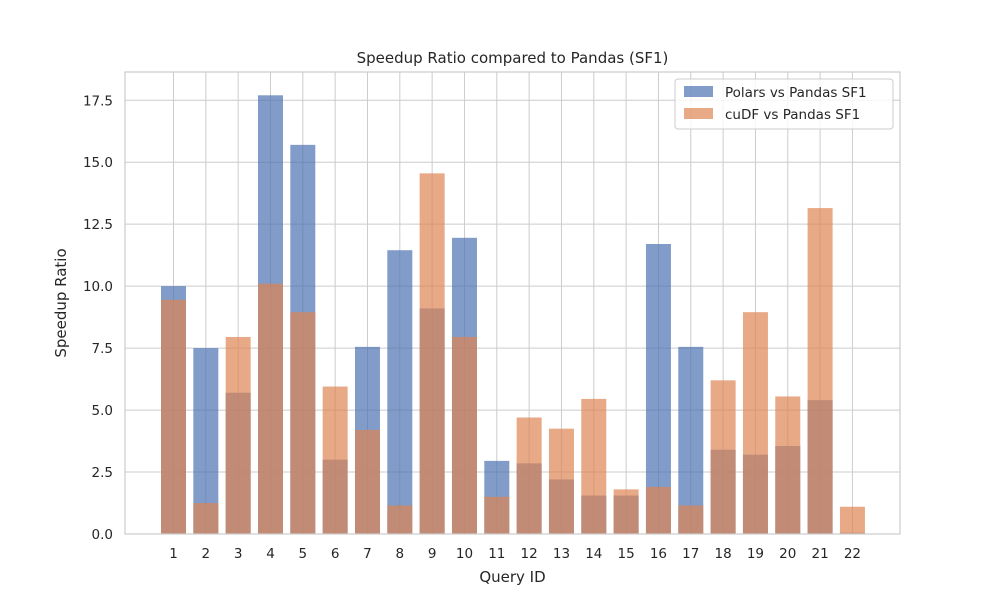 The image size is (1000, 600). Describe the element at coordinates (61, 302) in the screenshot. I see `y-axis-label: Speedup Ratio` at that location.